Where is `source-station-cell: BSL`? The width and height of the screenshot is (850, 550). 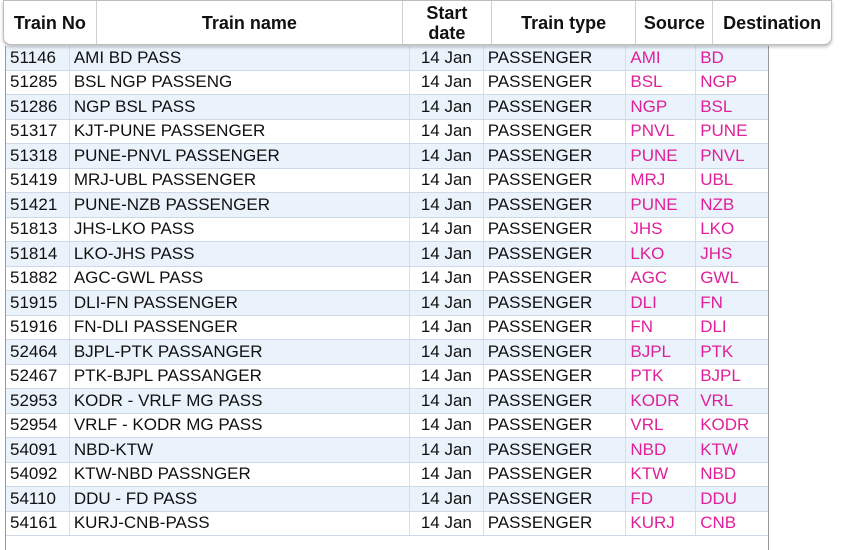 source-station-cell: BSL is located at coordinates (661, 82).